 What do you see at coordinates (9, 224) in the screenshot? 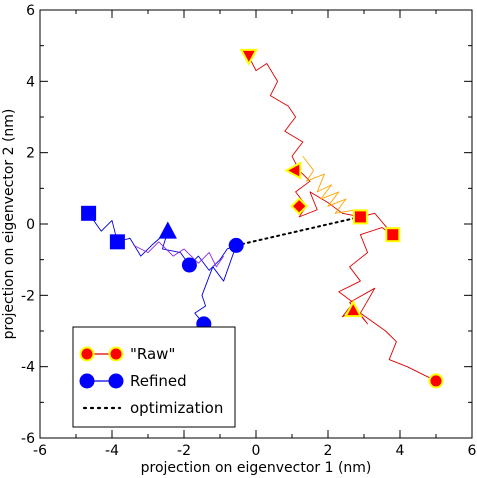
I see `y-axis-title: projection on eigenvector 2 (nm)` at bounding box center [9, 224].